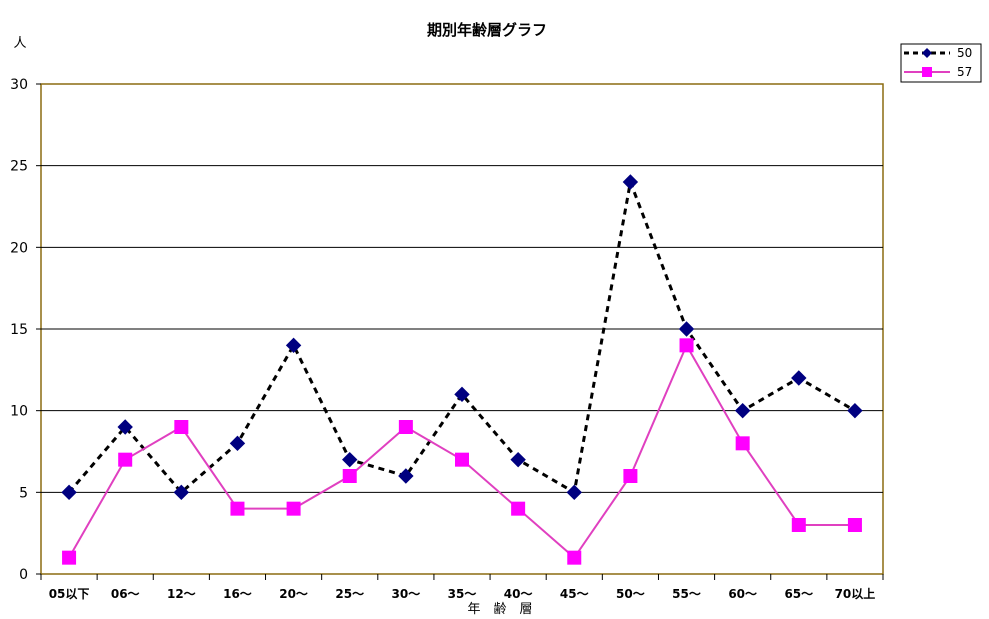 The image size is (989, 619). I want to click on x-tick-label: 55～, so click(686, 594).